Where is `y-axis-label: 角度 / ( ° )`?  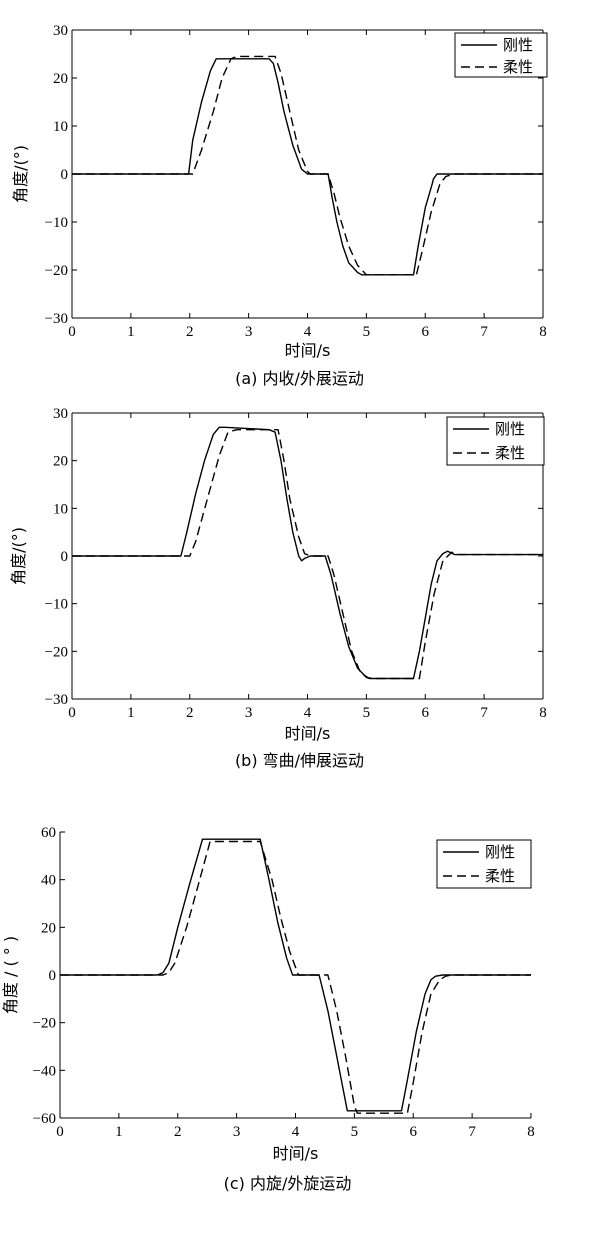
y-axis-label: 角度 / ( ° ) is located at coordinates (10, 975).